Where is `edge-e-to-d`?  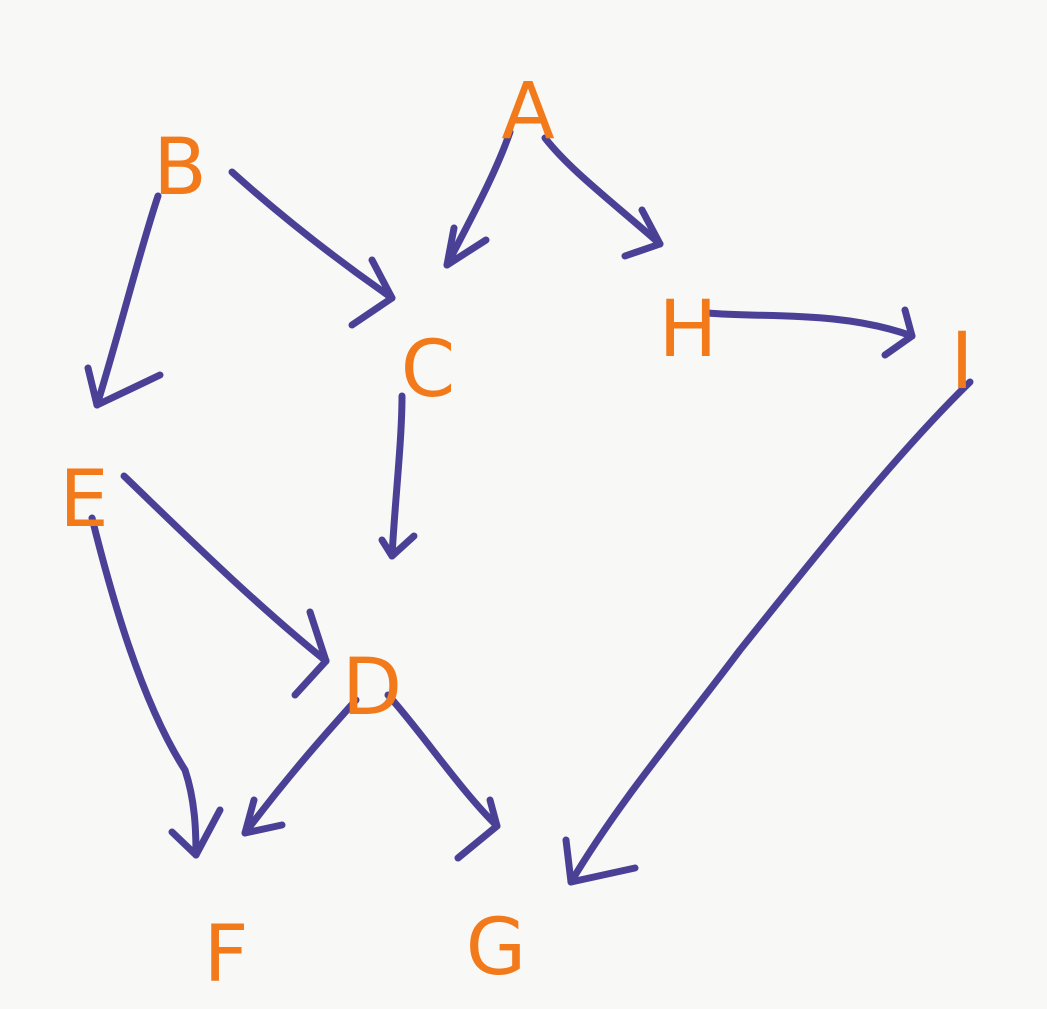
edge-e-to-d is located at coordinates (225, 585).